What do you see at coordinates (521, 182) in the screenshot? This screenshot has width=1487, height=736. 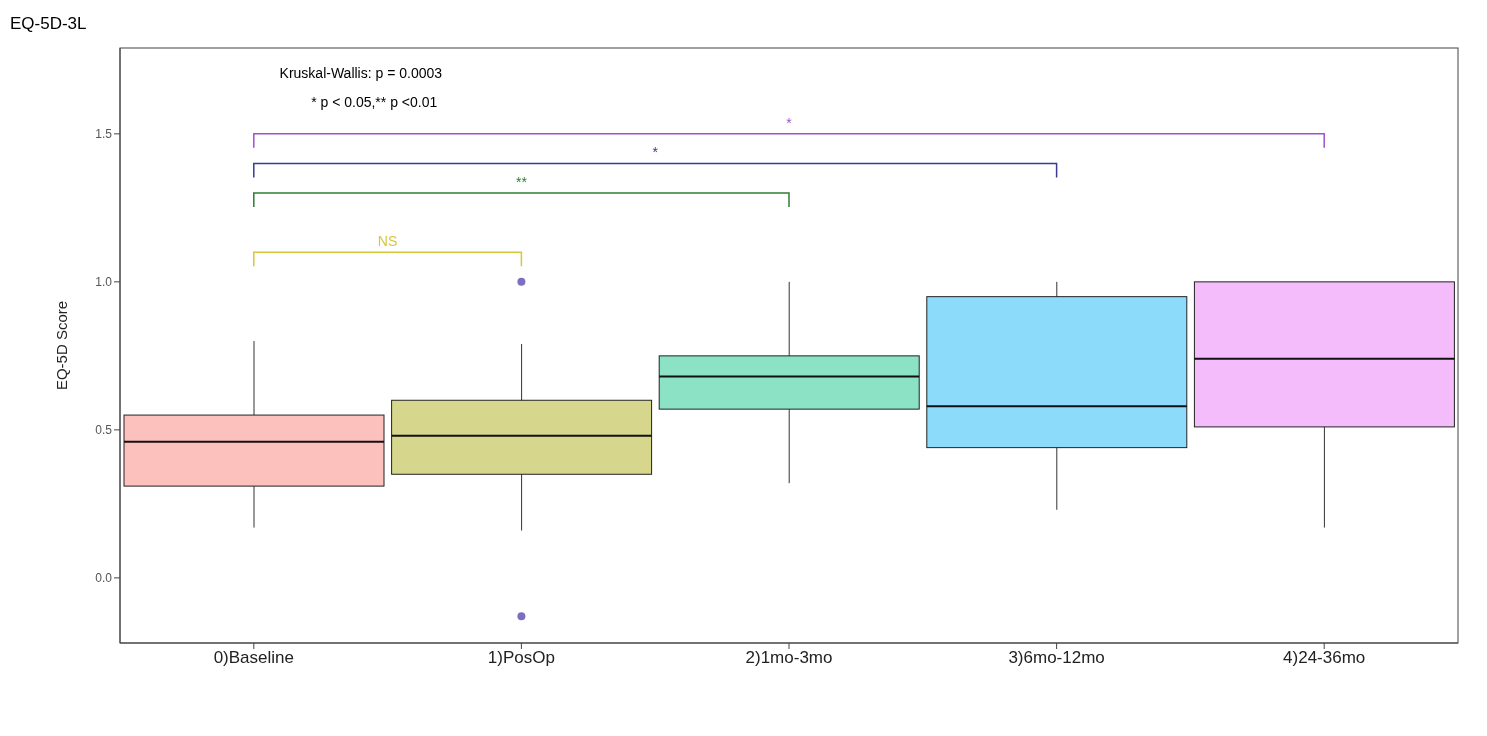 I see `annotation: **` at bounding box center [521, 182].